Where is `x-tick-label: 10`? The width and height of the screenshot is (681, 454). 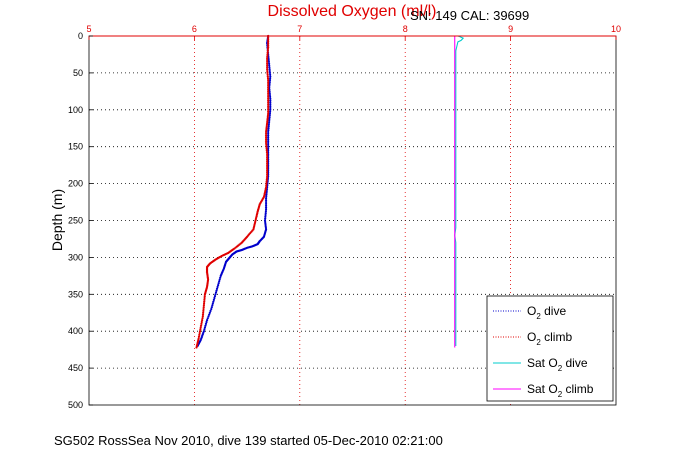
x-tick-label: 10 is located at coordinates (616, 29).